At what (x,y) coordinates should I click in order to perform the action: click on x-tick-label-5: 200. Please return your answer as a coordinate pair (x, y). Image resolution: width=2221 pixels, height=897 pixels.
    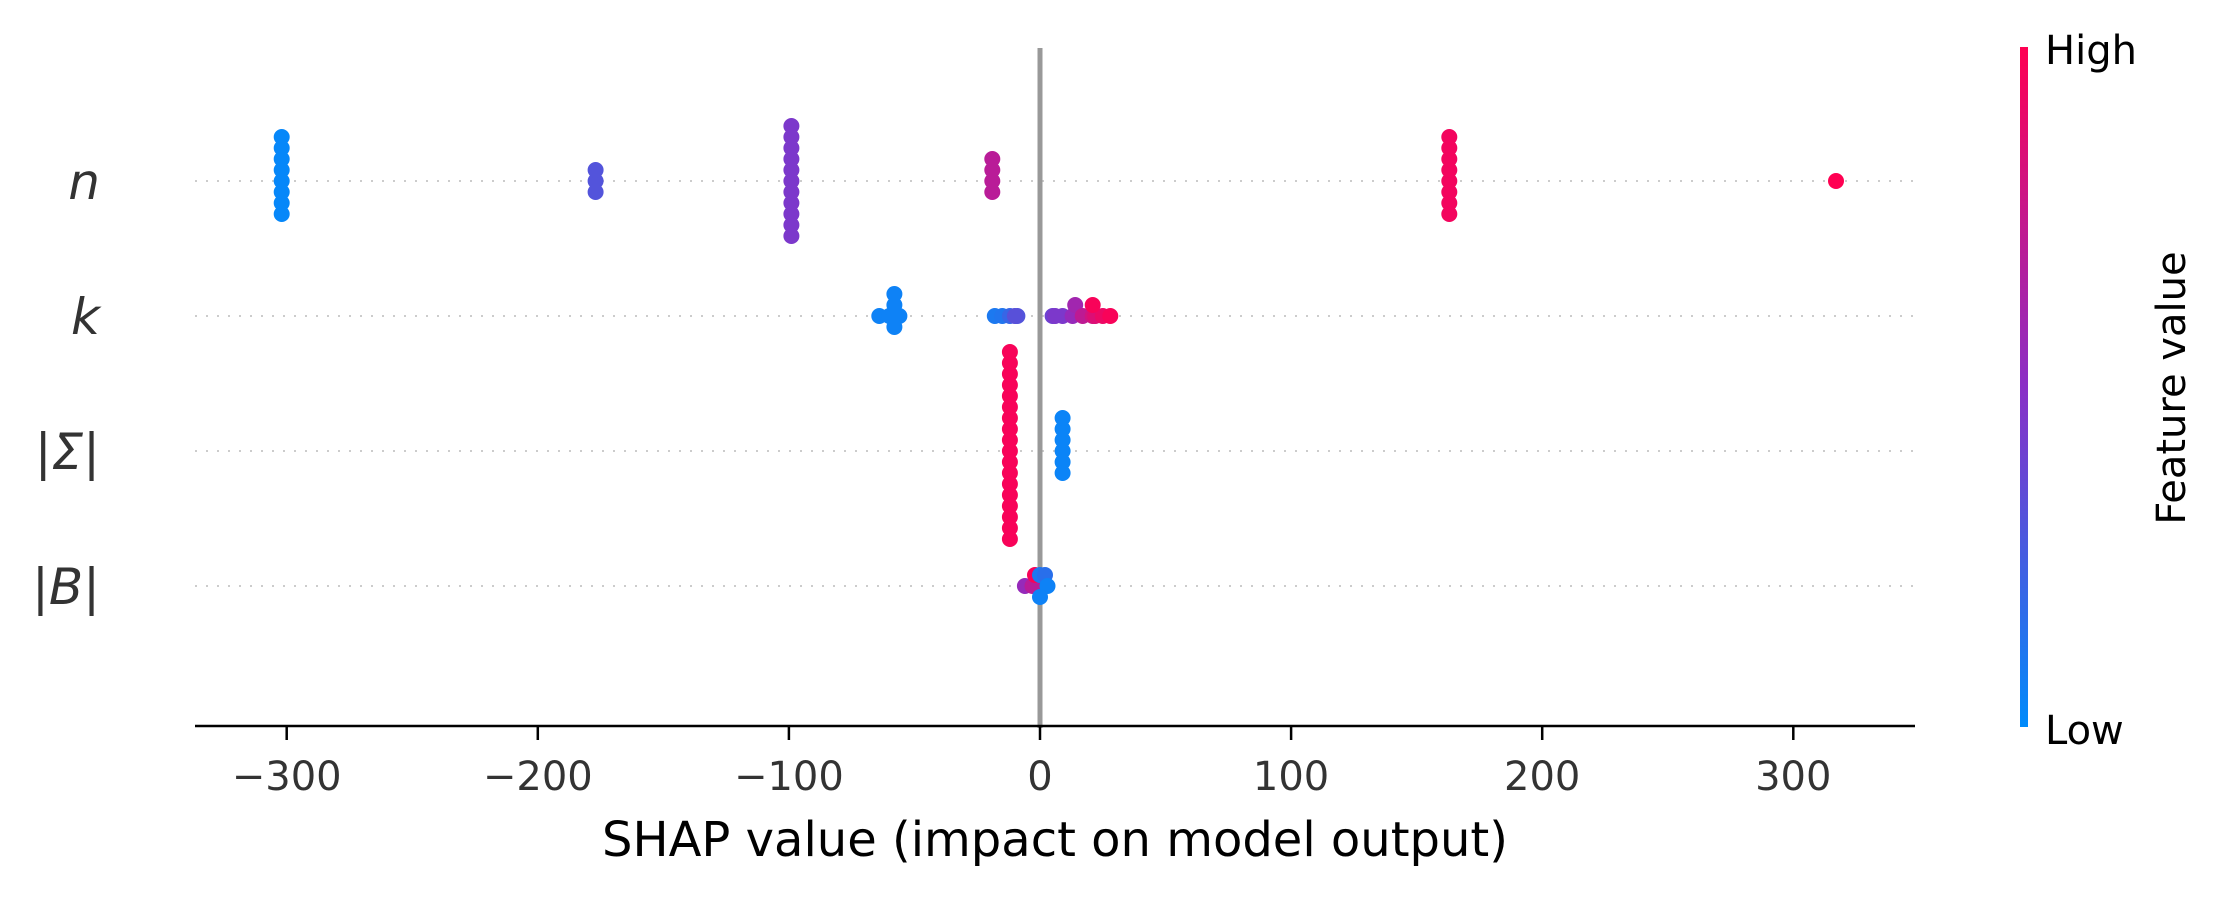
    Looking at the image, I should click on (1542, 777).